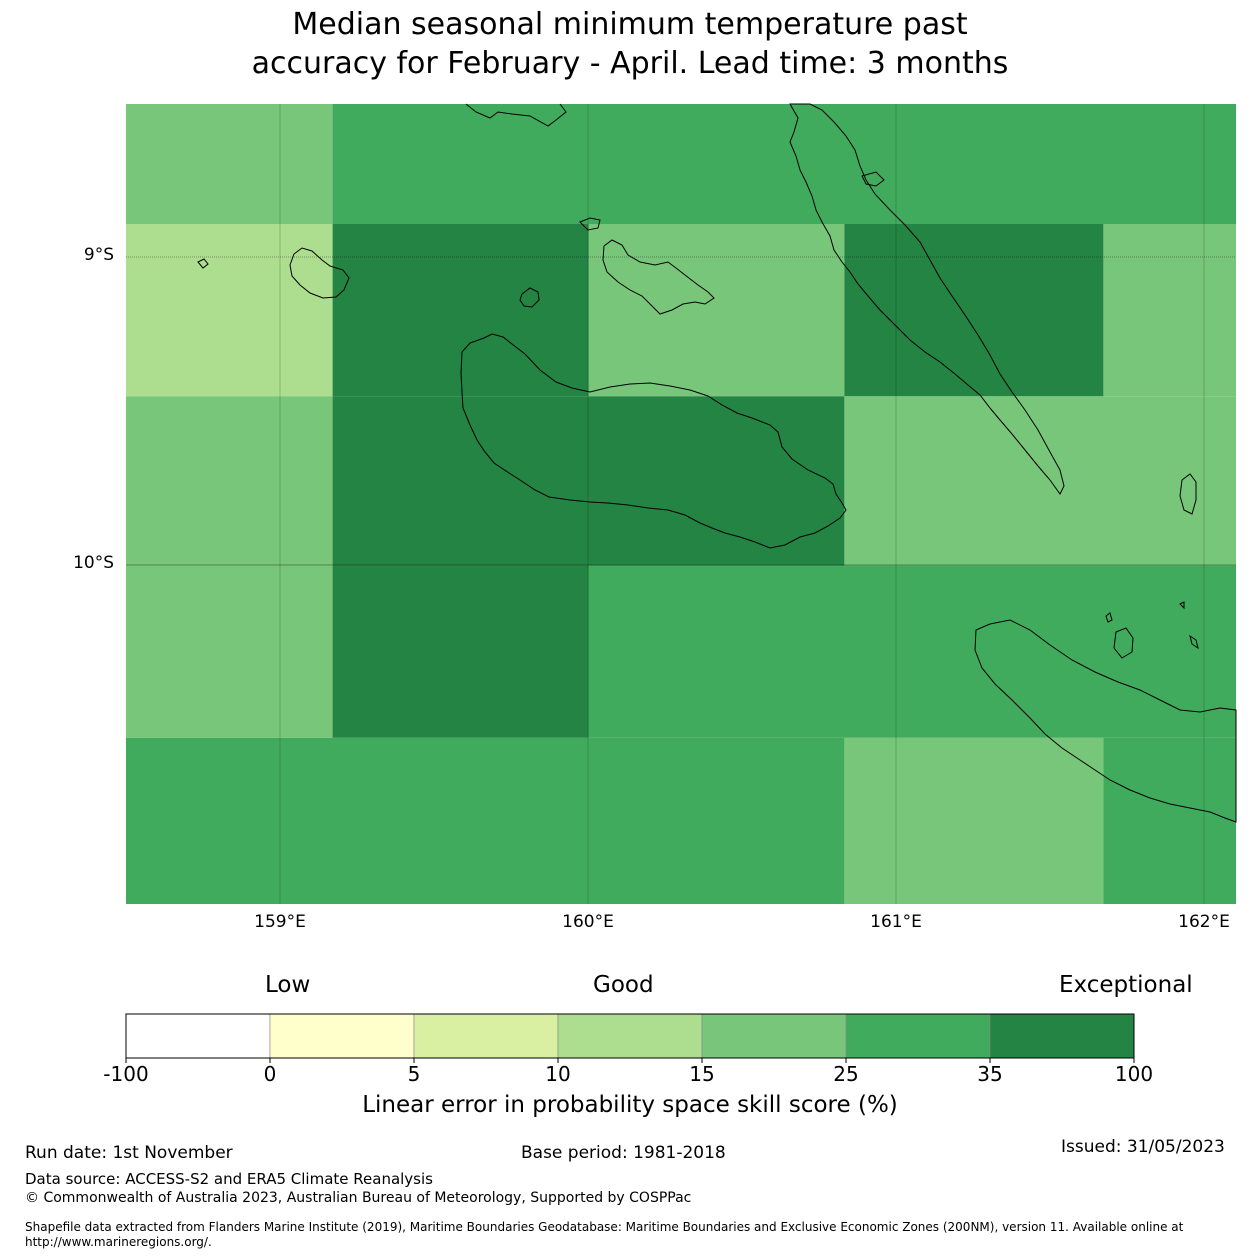 This screenshot has height=1260, width=1260. I want to click on colorbar-tick: 25, so click(846, 1074).